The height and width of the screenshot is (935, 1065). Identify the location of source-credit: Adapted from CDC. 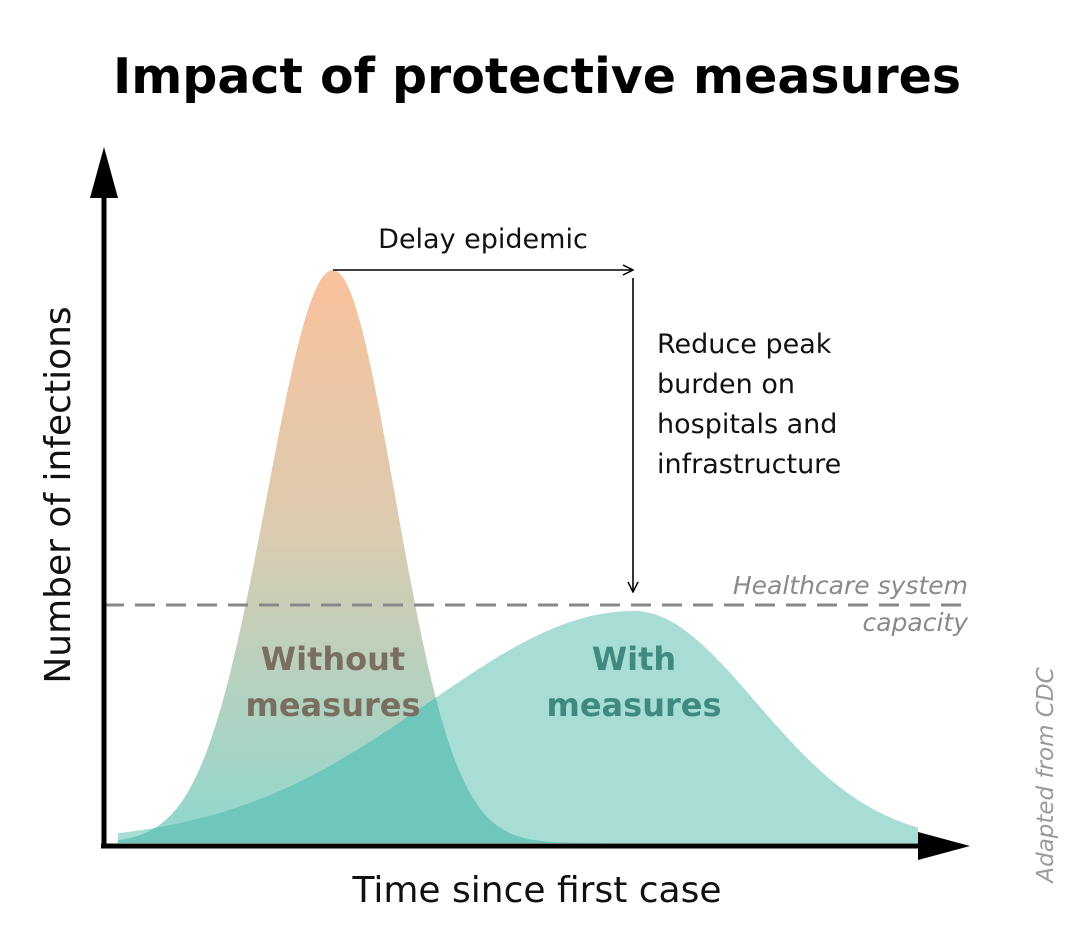
(1046, 775).